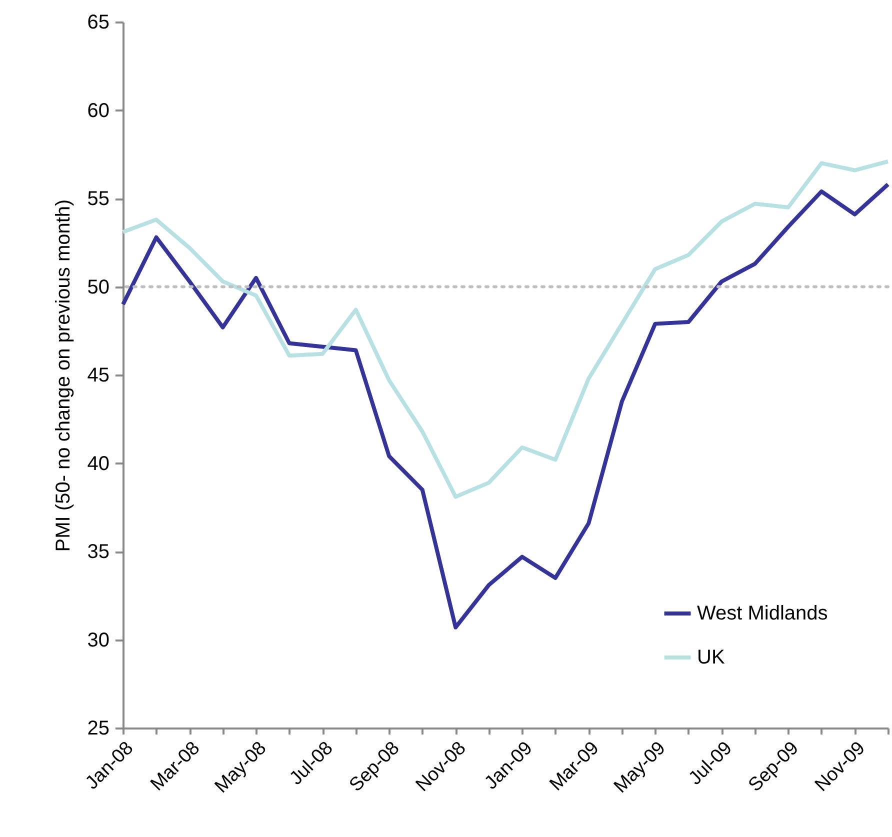 Image resolution: width=892 pixels, height=837 pixels. Describe the element at coordinates (98, 23) in the screenshot. I see `y-tick-label: 65` at that location.